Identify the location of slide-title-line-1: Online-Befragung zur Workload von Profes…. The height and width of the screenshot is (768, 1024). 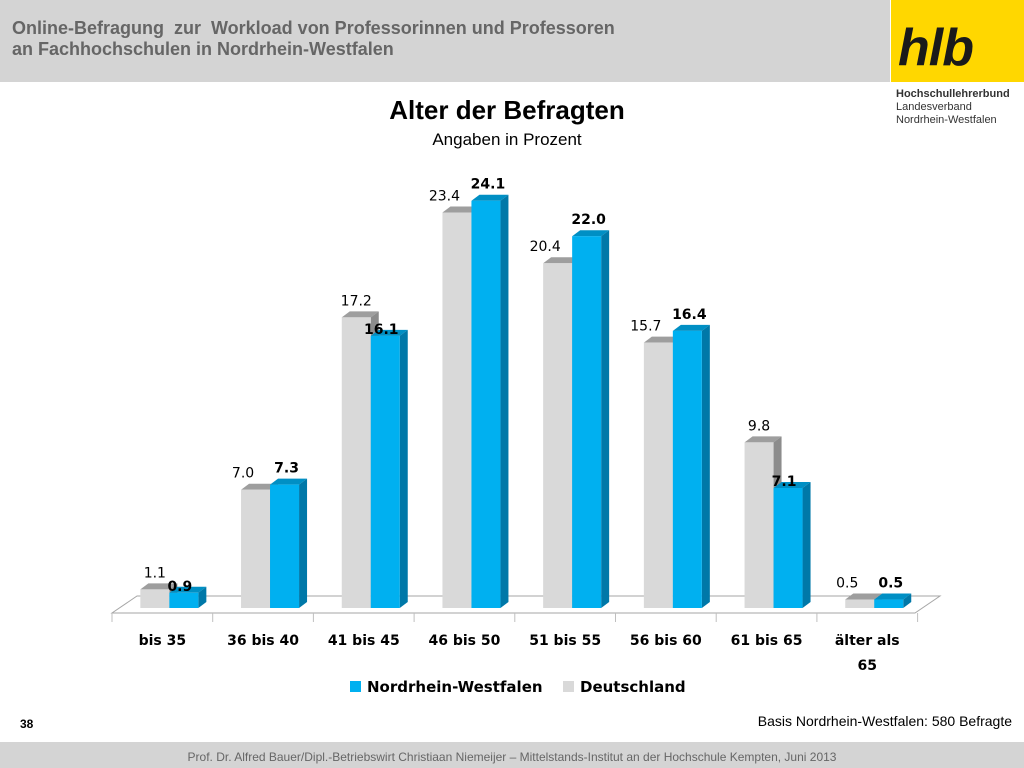
(313, 28).